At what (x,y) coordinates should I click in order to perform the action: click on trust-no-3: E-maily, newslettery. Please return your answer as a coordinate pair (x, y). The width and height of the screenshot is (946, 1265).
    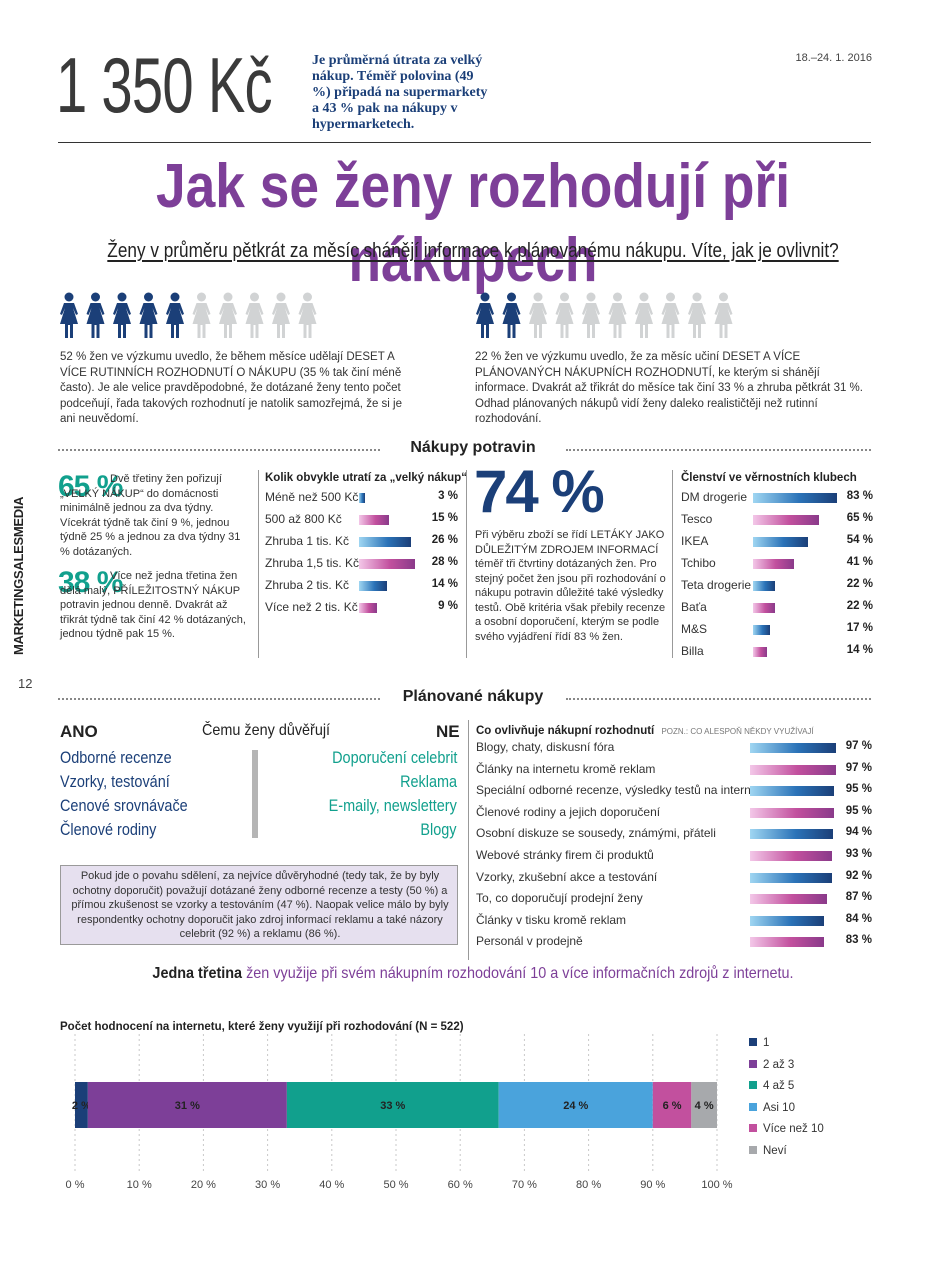
    Looking at the image, I should click on (392, 805).